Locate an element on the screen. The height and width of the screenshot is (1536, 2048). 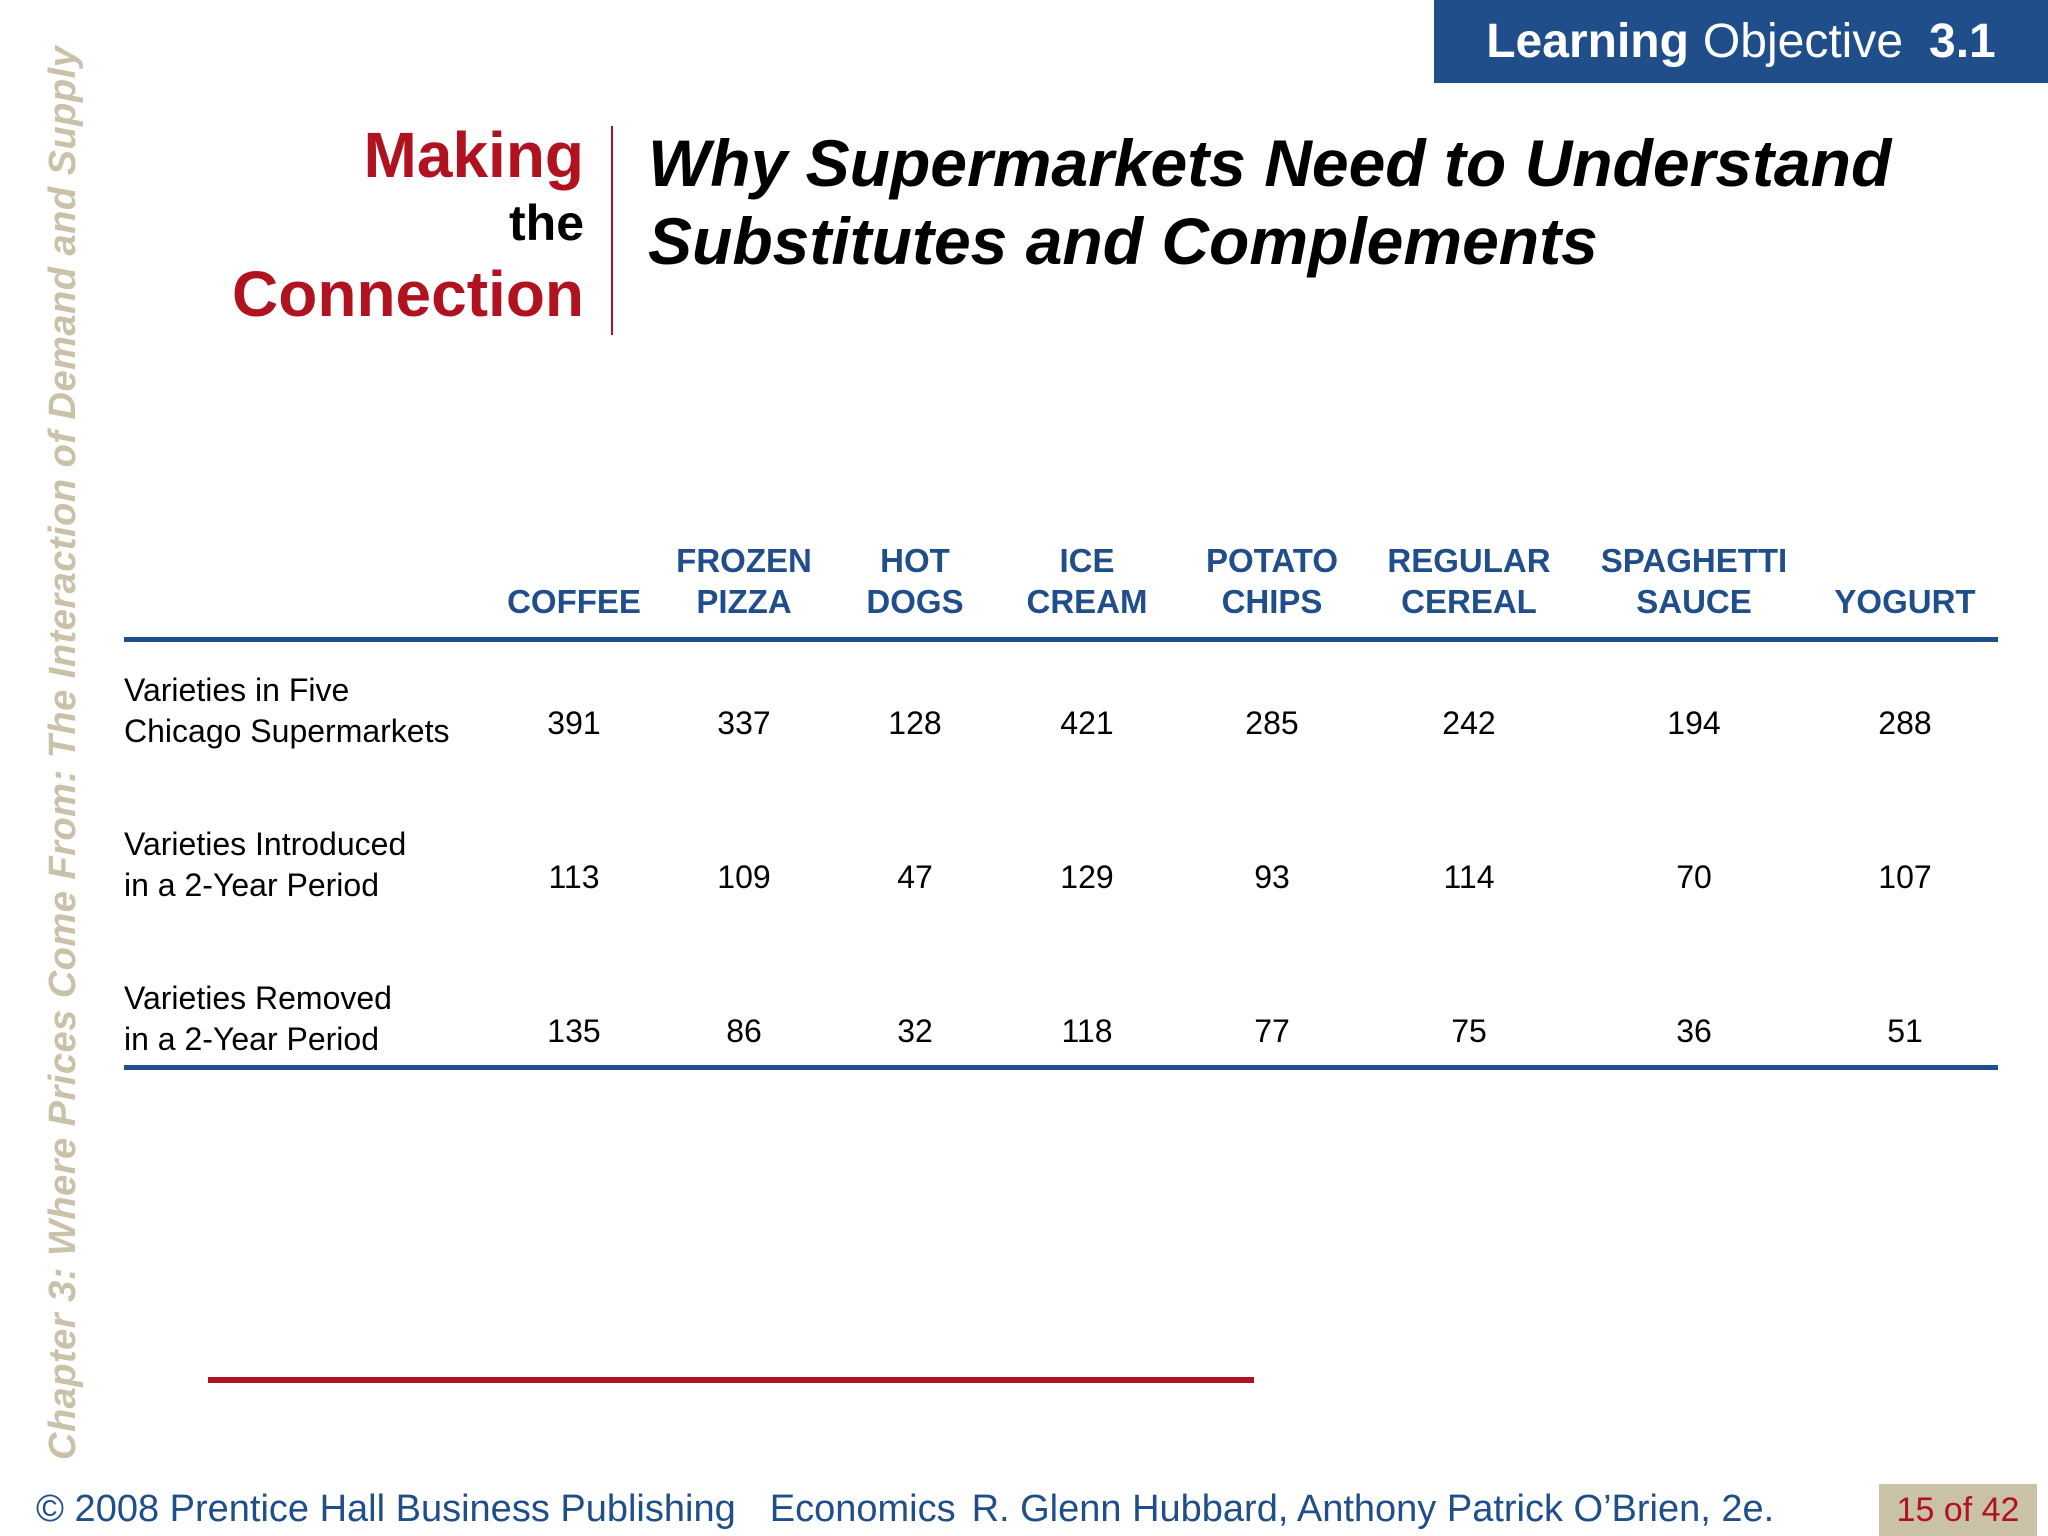
table-cell: 75 is located at coordinates (1469, 1031).